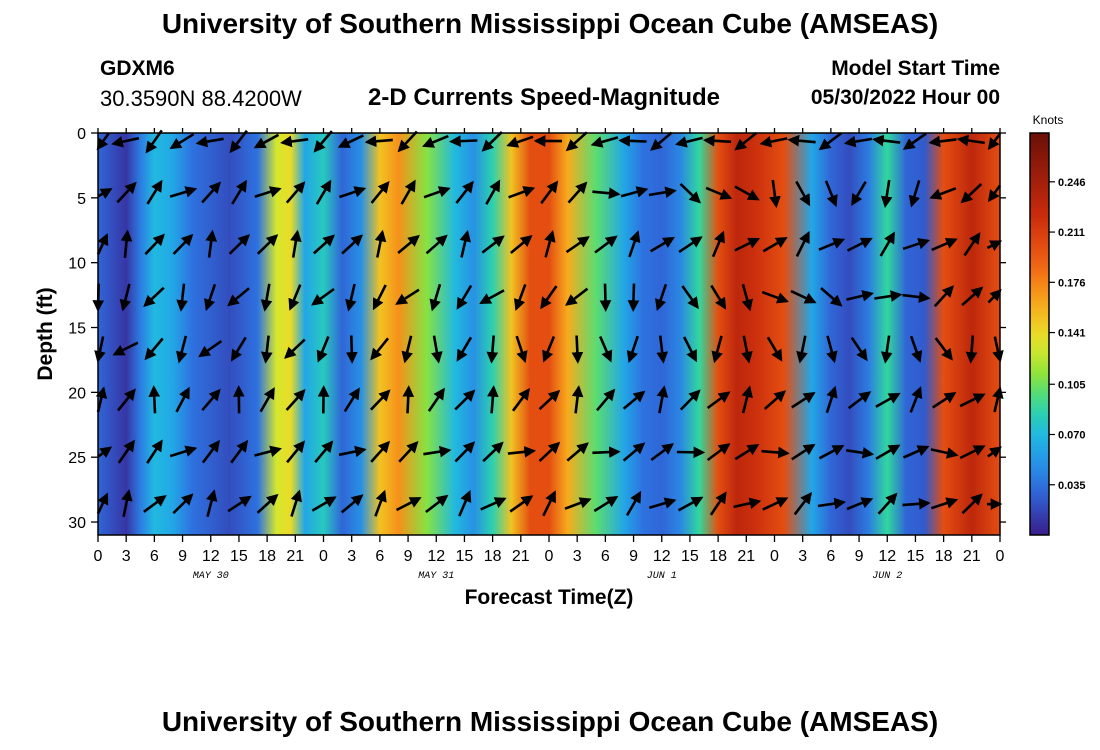  I want to click on date-label: MAY 31, so click(436, 576).